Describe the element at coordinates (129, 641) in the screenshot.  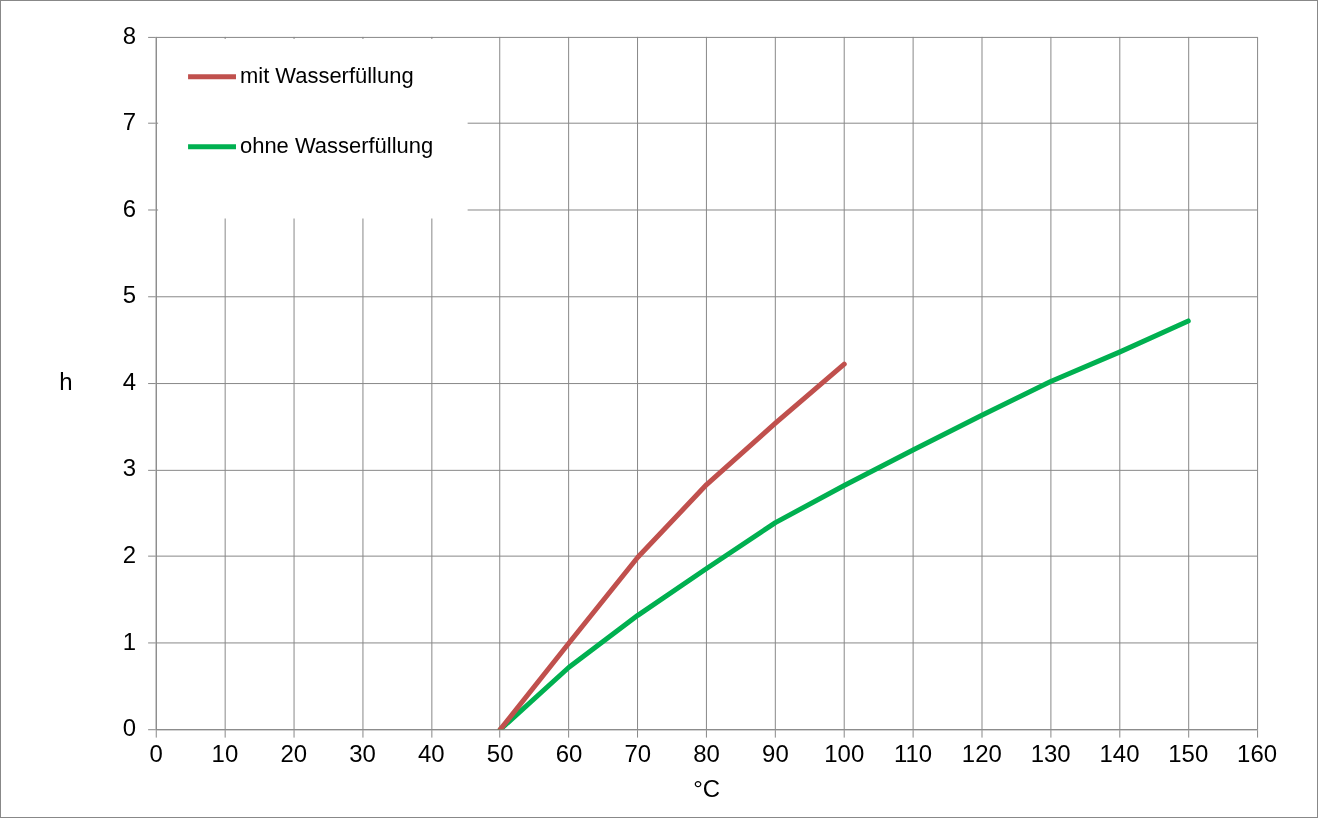
I see `y-tick-label: 1` at that location.